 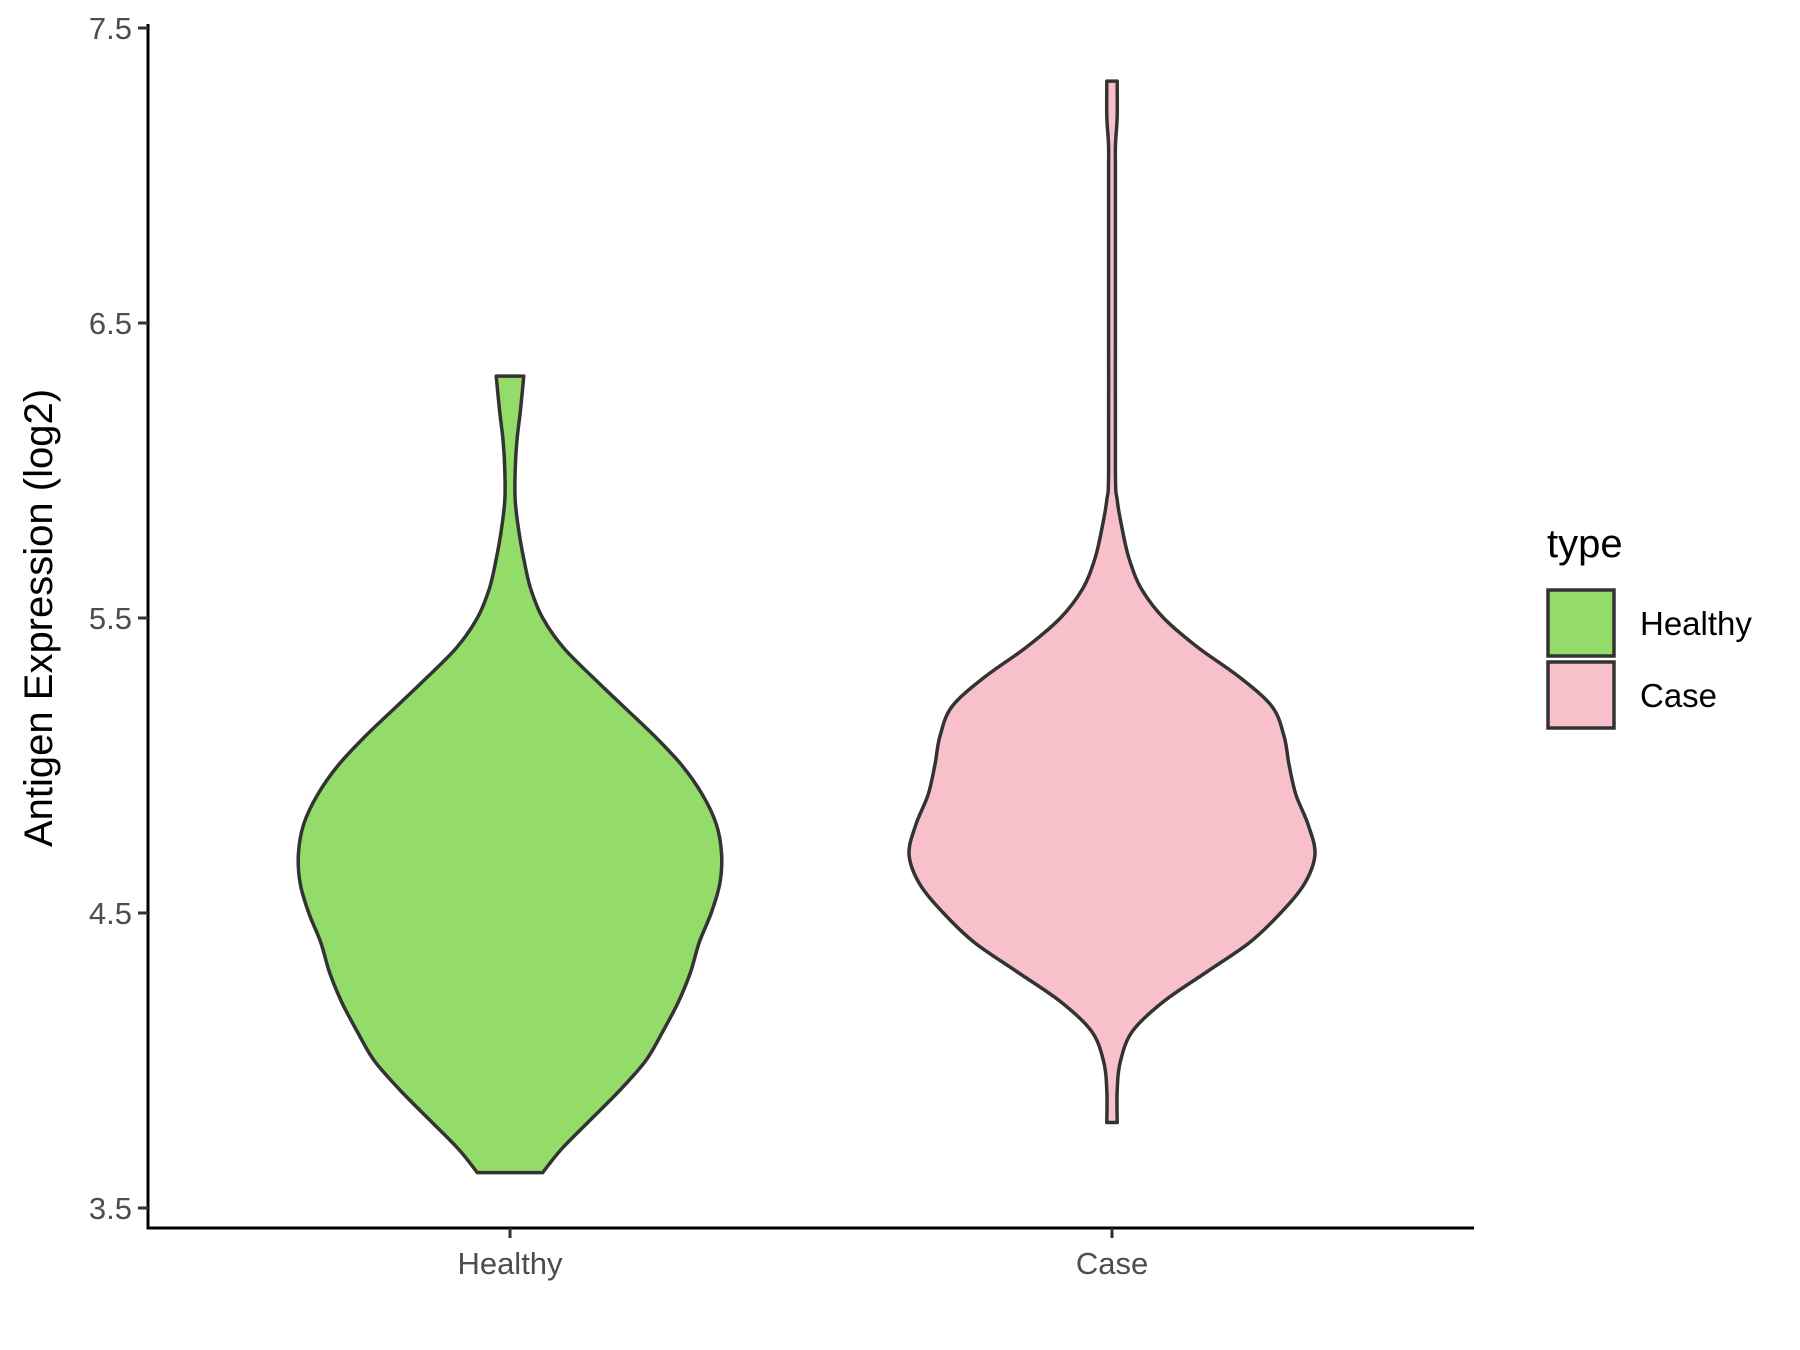 I want to click on legend-label-case: Case, so click(x=1678, y=695).